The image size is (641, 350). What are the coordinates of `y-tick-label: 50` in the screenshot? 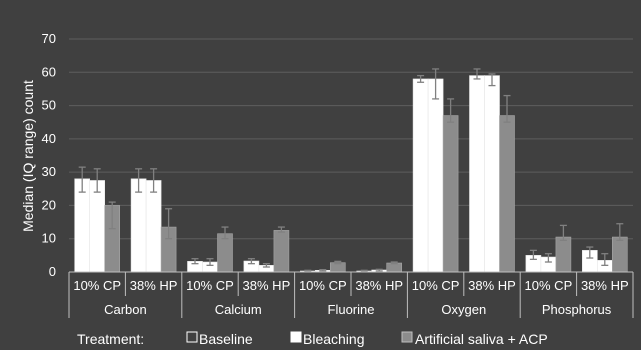 It's located at (49, 105).